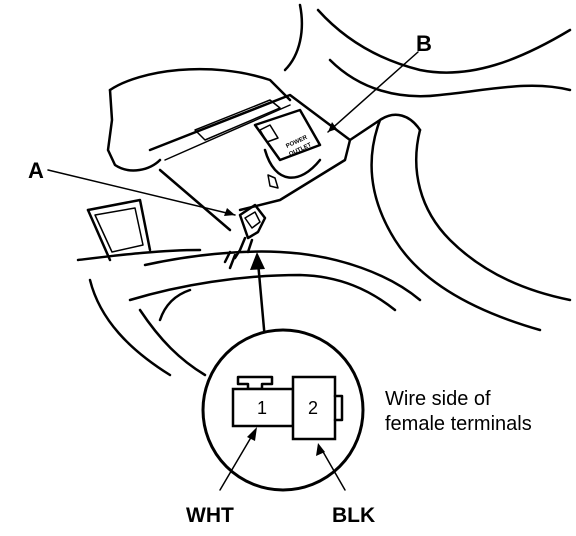 The height and width of the screenshot is (536, 576). I want to click on callout-b-label: B, so click(424, 43).